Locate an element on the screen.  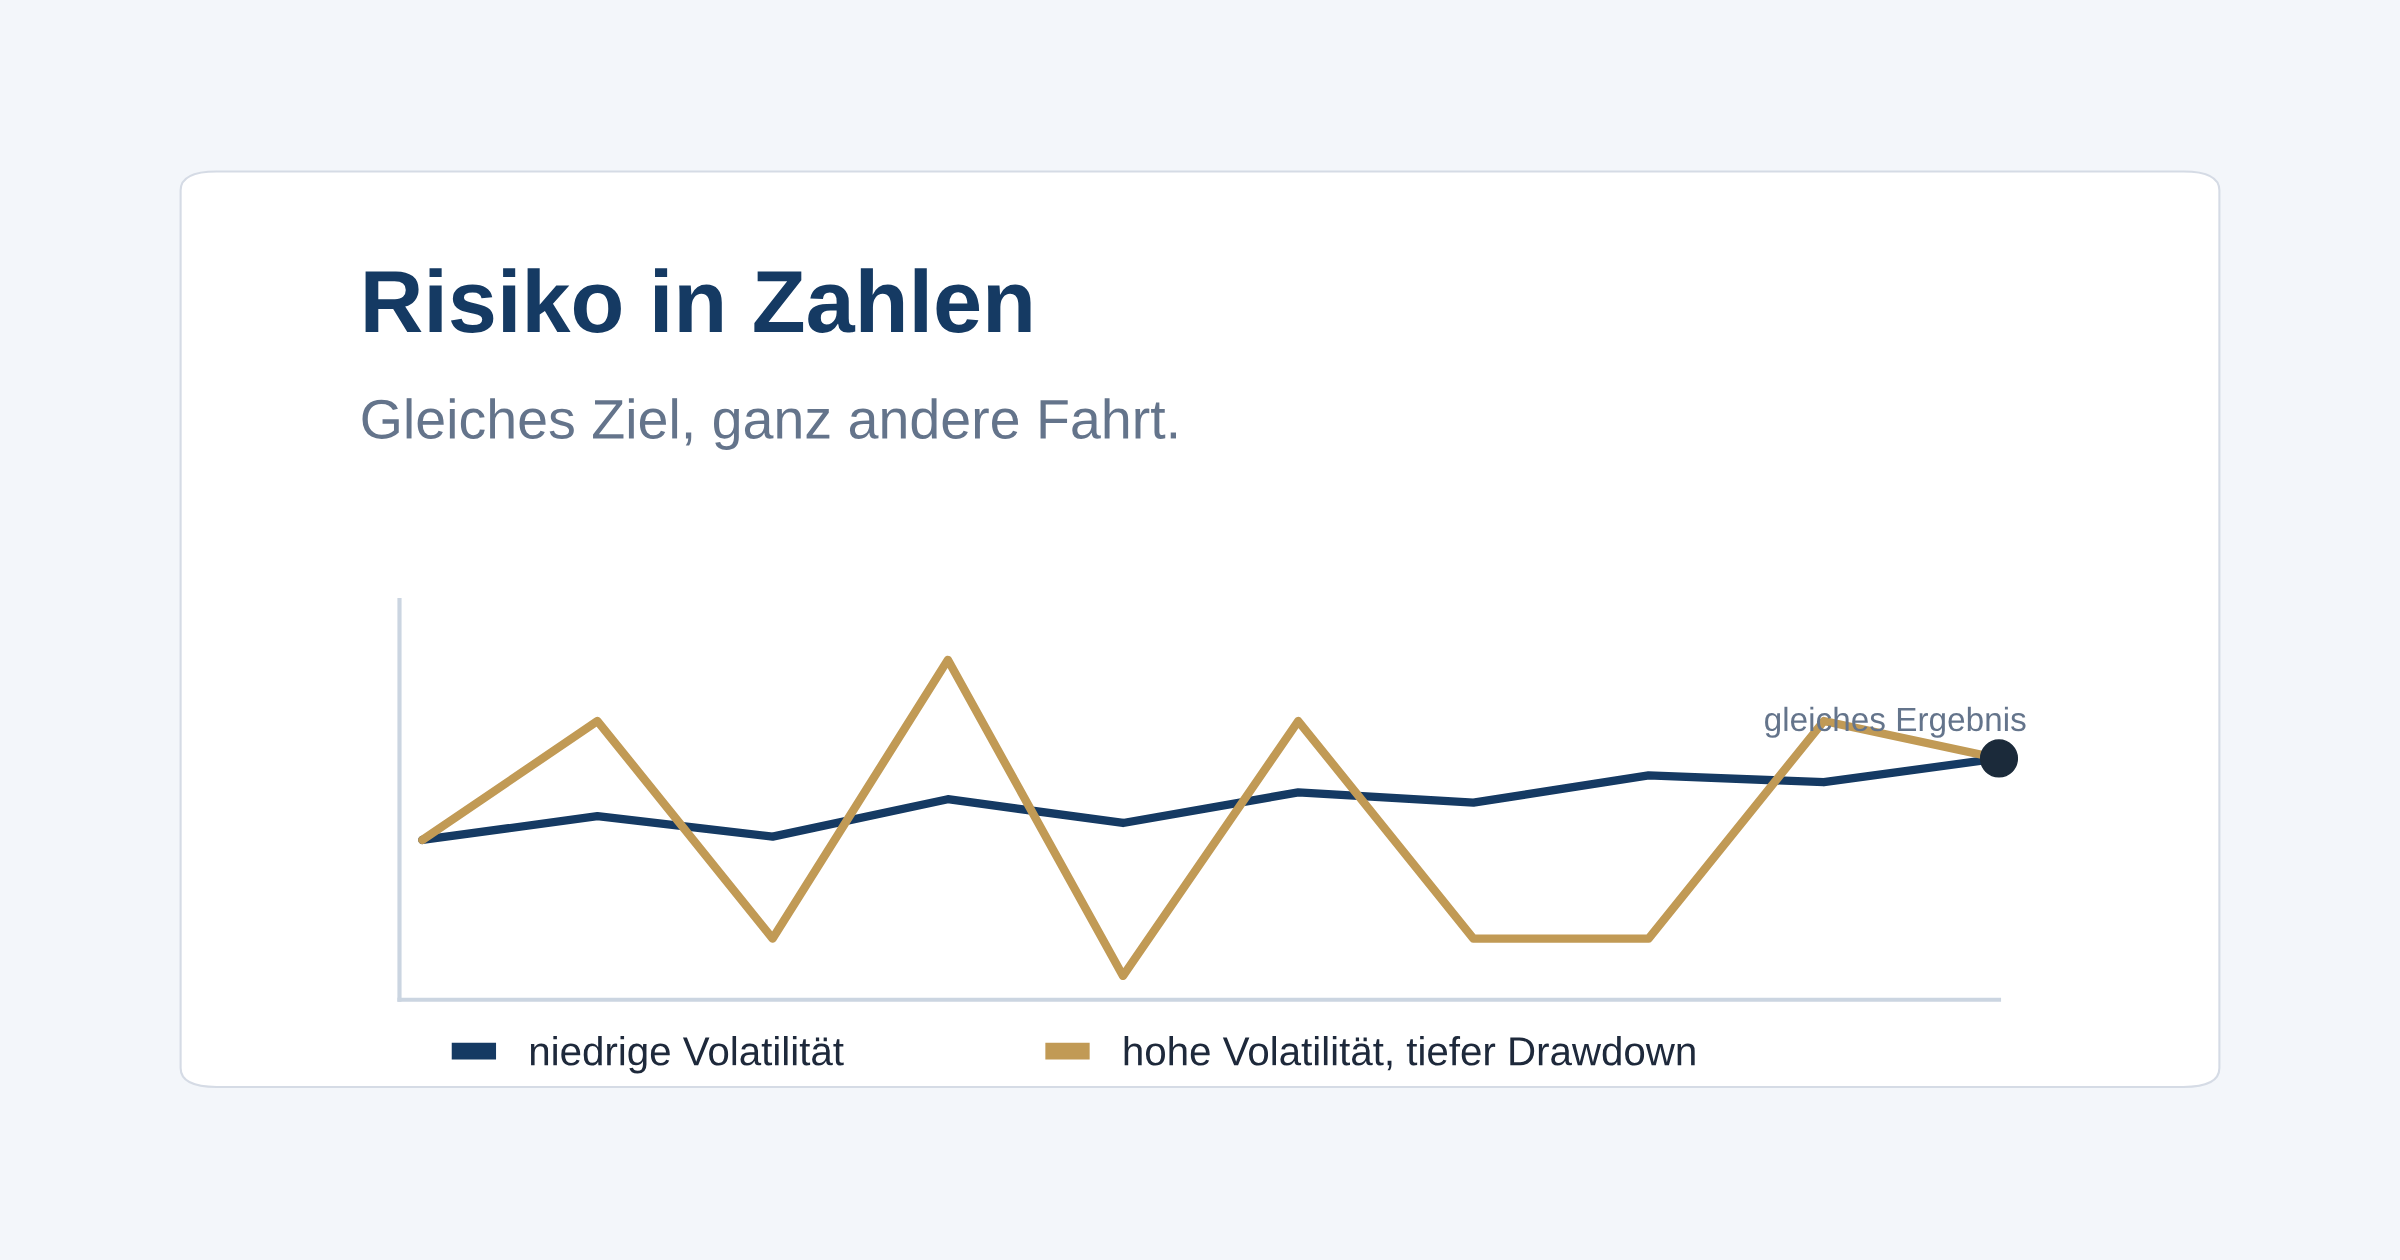
legend-label: niedrige Volatilität is located at coordinates (687, 1054).